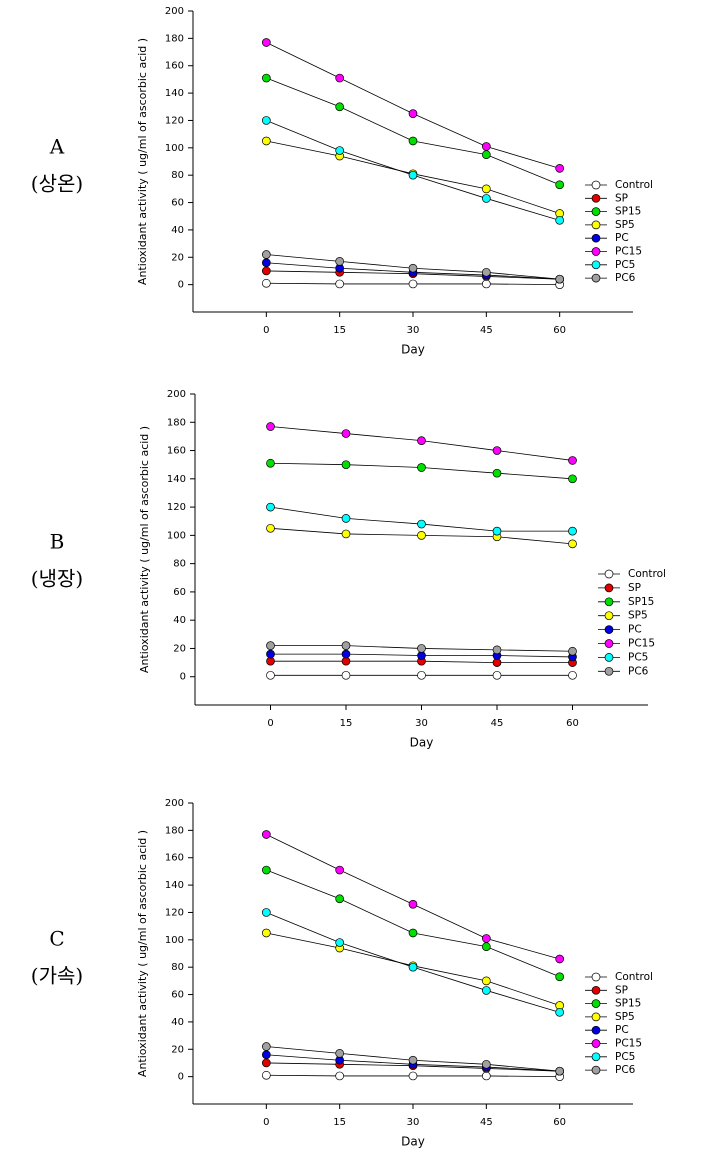 The width and height of the screenshot is (714, 1176). Describe the element at coordinates (57, 976) in the screenshot. I see `panel-condition: (가속)` at that location.